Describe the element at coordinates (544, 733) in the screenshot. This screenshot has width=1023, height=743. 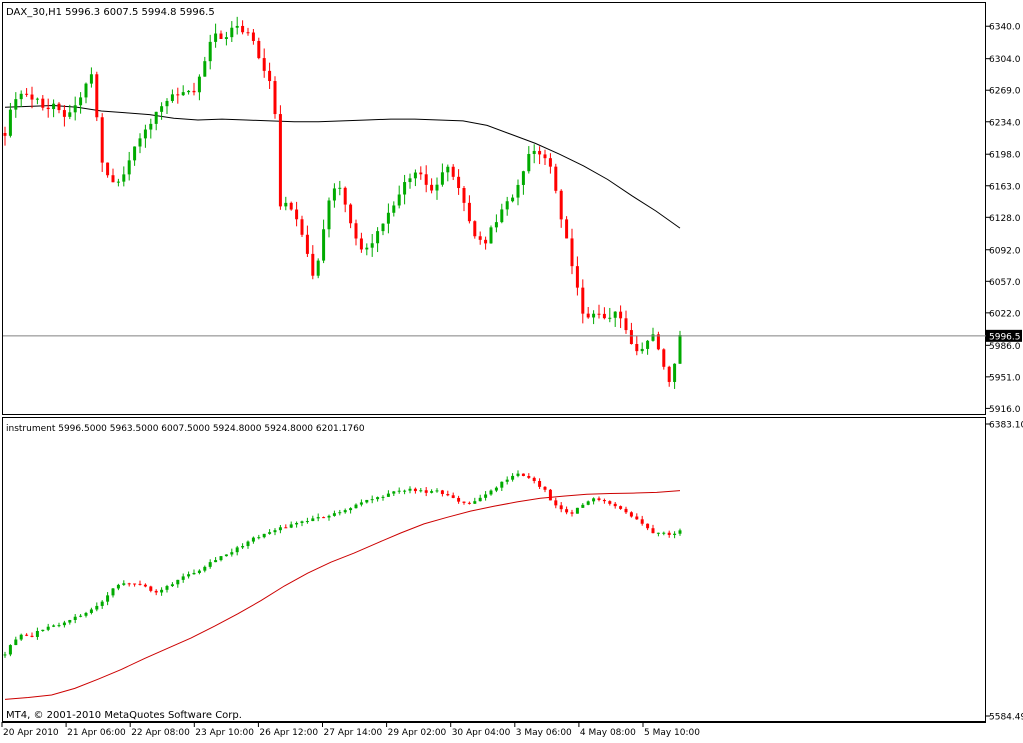
I see `x-tick-label: 3 May 06:00` at that location.